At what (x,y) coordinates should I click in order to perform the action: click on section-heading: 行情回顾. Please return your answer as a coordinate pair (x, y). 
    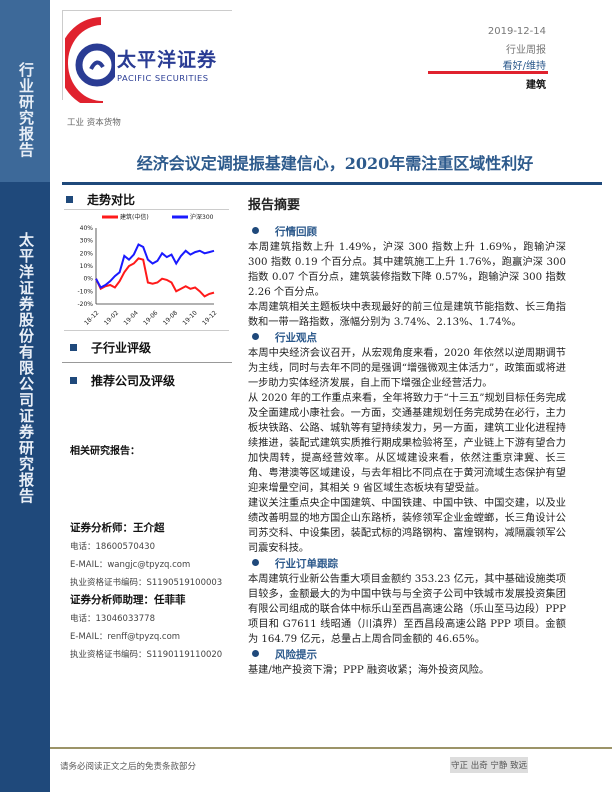
    Looking at the image, I should click on (411, 232).